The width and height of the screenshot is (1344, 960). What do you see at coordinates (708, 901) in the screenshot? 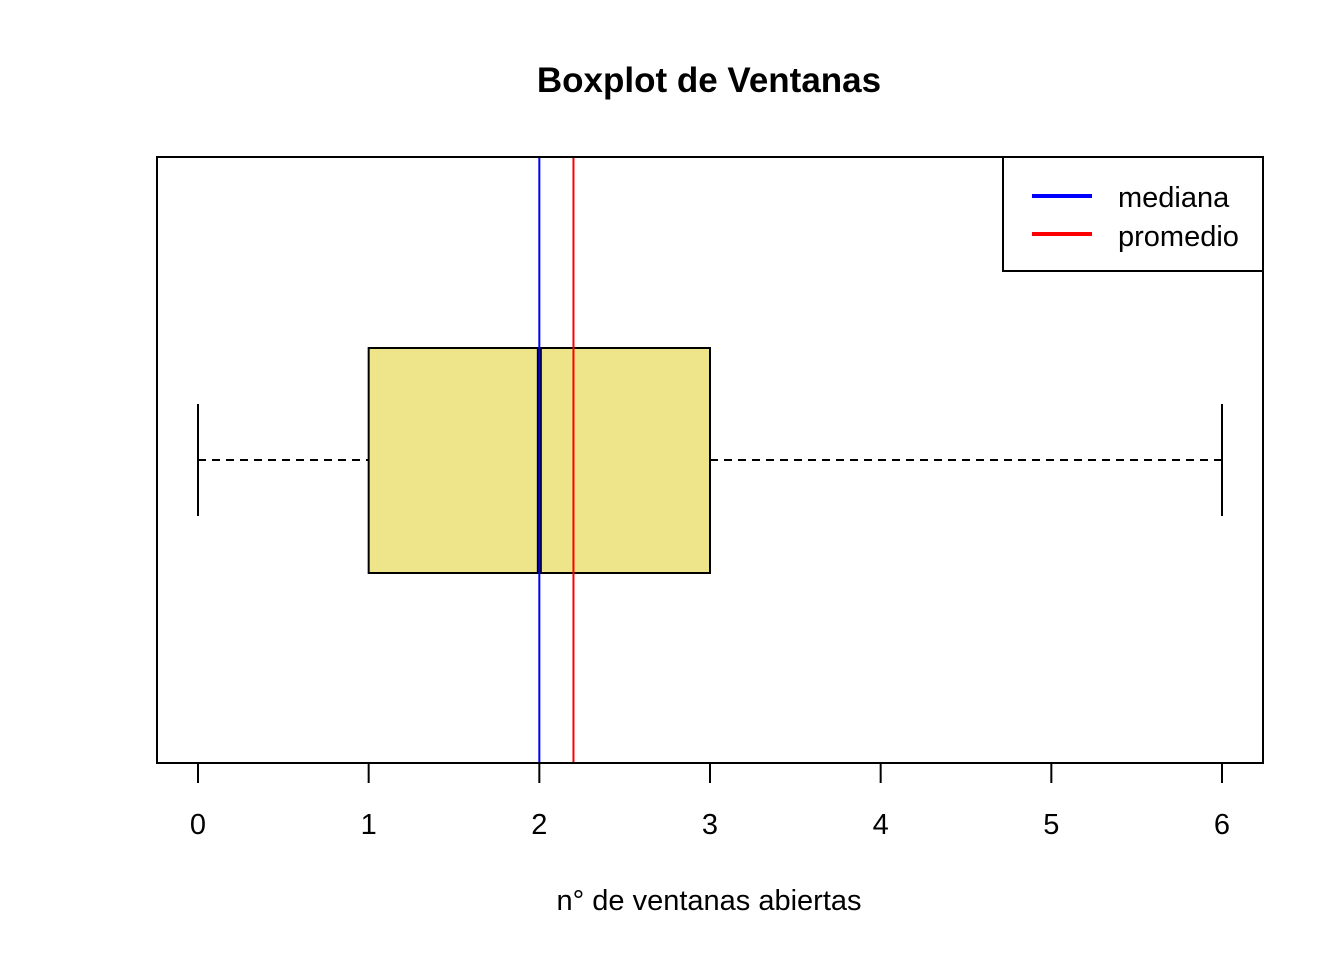
I see `x-axis-label: n° de ventanas abiertas` at bounding box center [708, 901].